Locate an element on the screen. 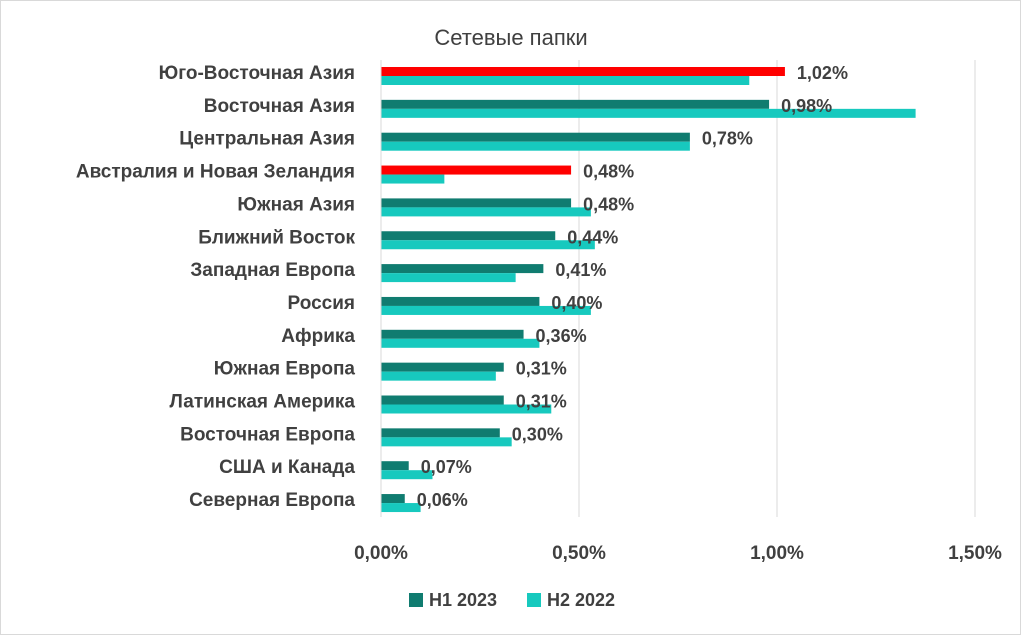 The image size is (1021, 635). data-label: 0,06% is located at coordinates (442, 500).